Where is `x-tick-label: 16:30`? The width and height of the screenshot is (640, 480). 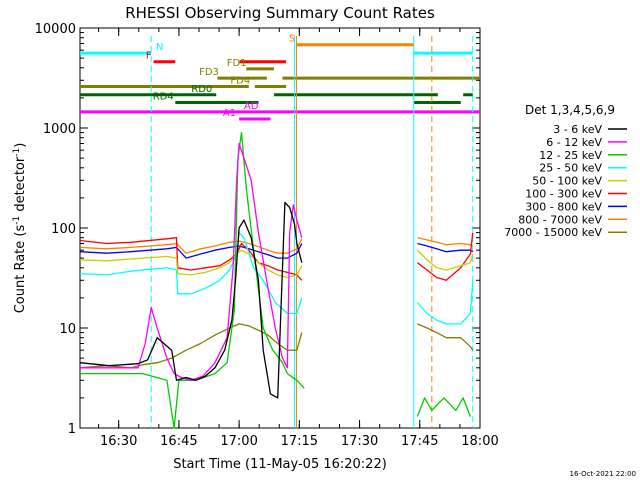
x-tick-label: 16:30 is located at coordinates (118, 441).